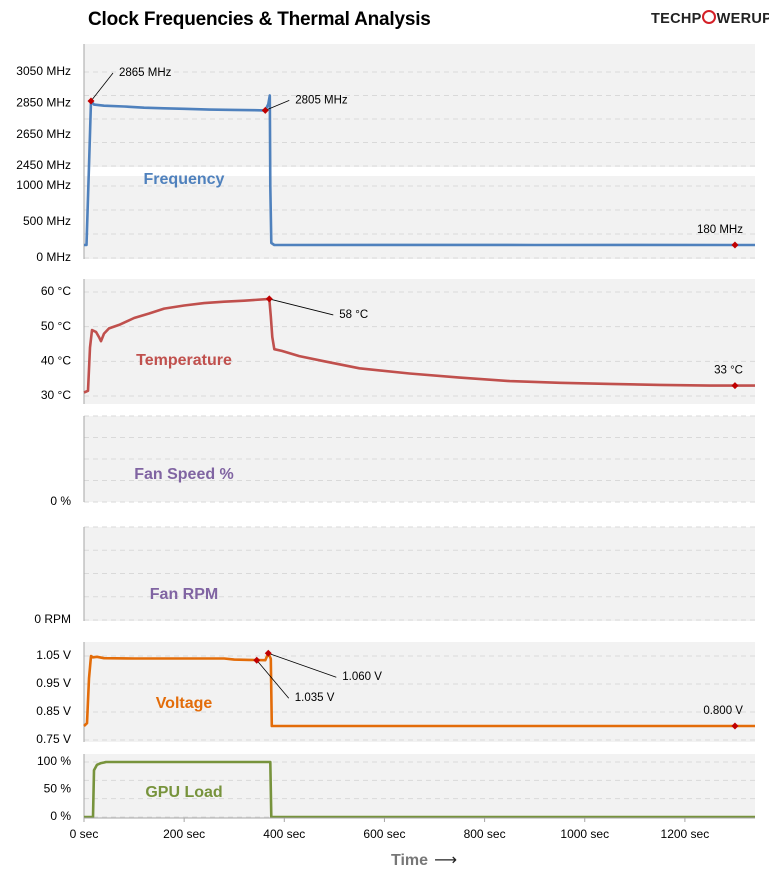 The image size is (769, 881). I want to click on annotation-label: 58 °C, so click(353, 315).